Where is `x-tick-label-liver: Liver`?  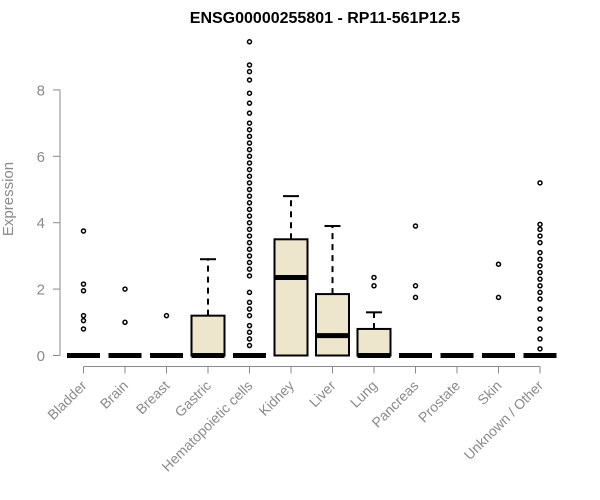
x-tick-label-liver: Liver is located at coordinates (322, 393).